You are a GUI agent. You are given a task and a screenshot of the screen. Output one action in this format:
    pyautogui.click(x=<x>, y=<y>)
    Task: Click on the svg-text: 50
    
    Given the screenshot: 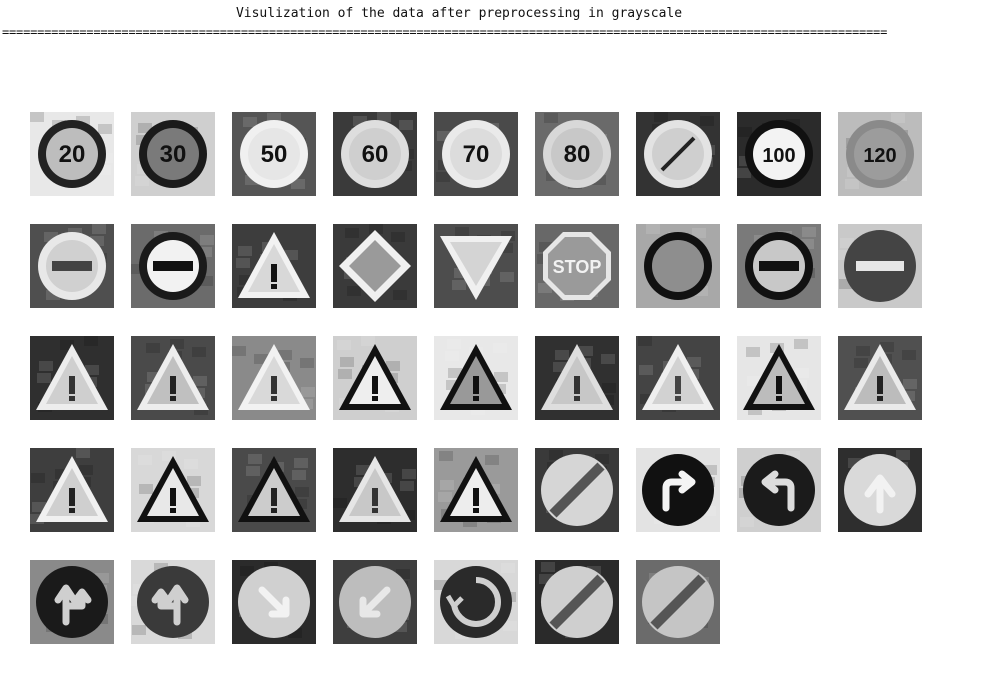 What is the action you would take?
    pyautogui.click(x=274, y=154)
    